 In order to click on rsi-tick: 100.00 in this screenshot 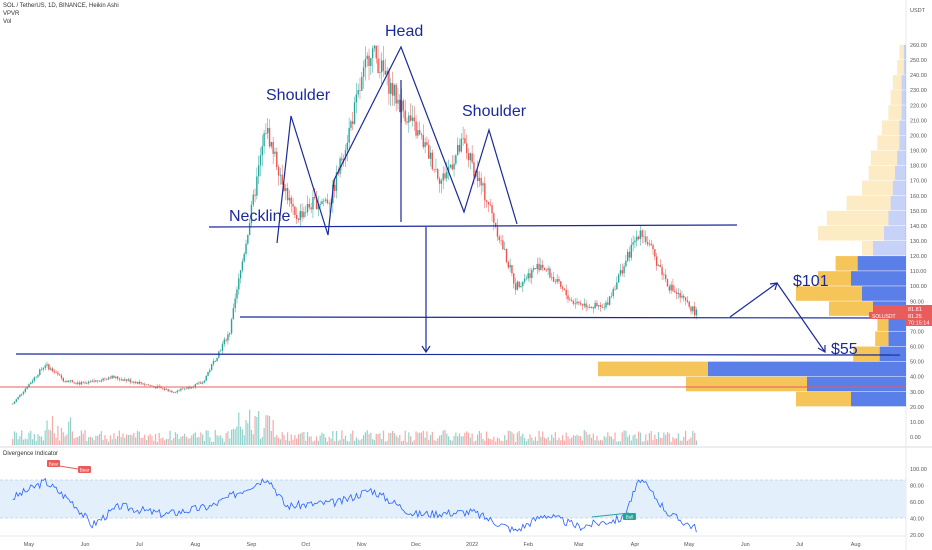, I will do `click(918, 470)`.